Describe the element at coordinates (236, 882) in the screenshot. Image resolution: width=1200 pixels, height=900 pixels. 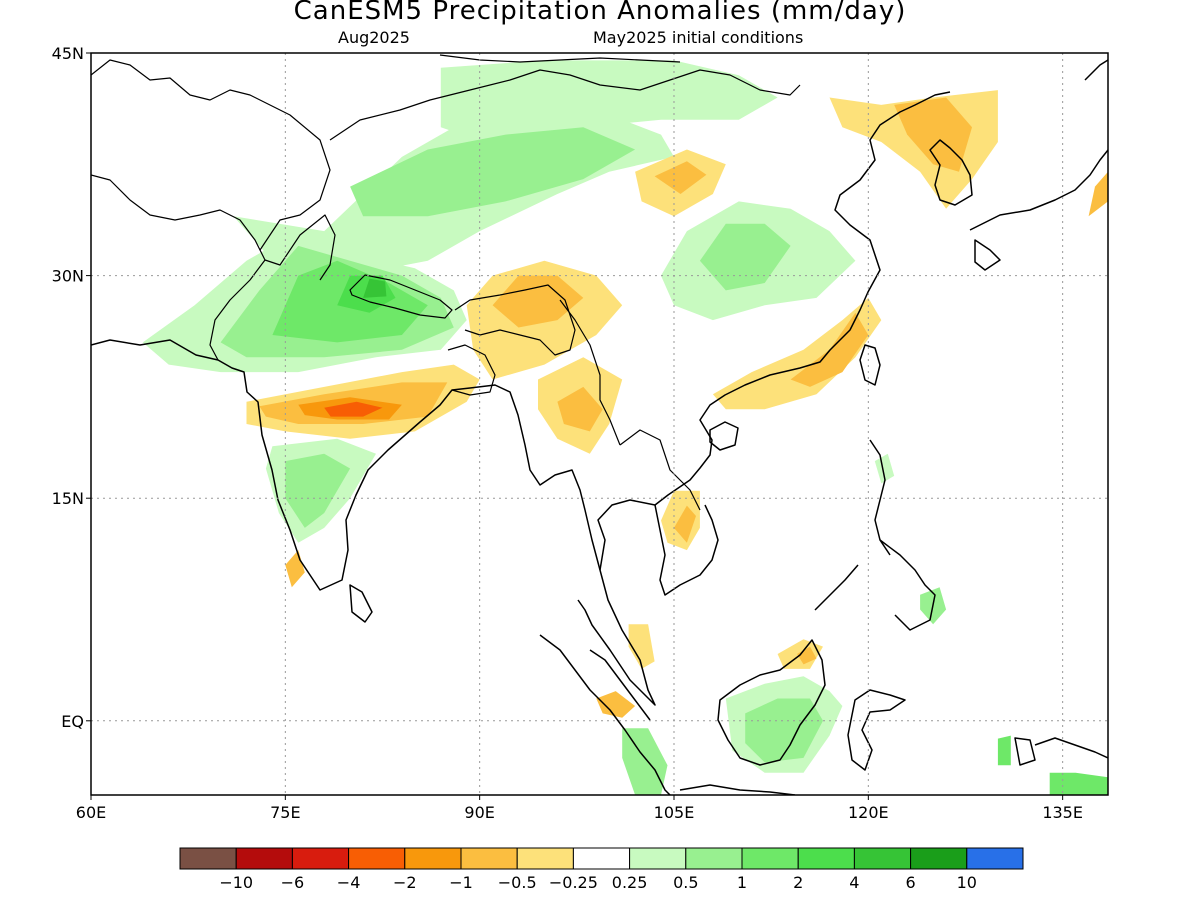
I see `colorbar-label: −10` at that location.